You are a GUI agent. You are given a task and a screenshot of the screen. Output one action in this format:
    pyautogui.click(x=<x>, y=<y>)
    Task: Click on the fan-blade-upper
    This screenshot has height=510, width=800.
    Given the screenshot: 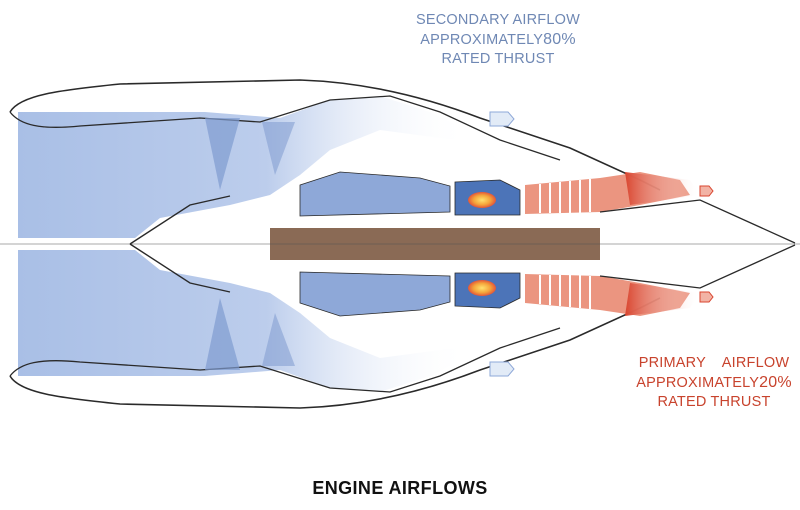 What is the action you would take?
    pyautogui.click(x=222, y=154)
    